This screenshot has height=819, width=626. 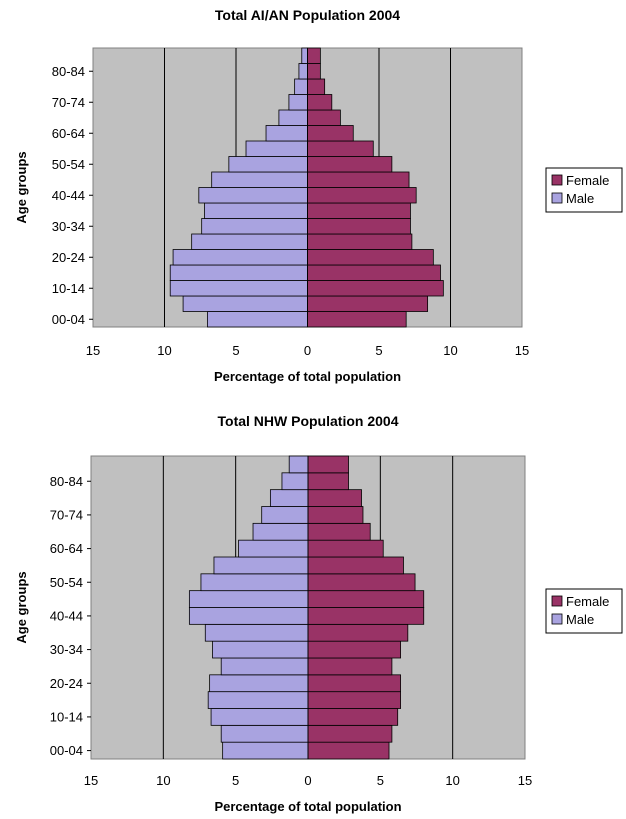 I want to click on y-tick-label: 40-44, so click(x=66, y=615).